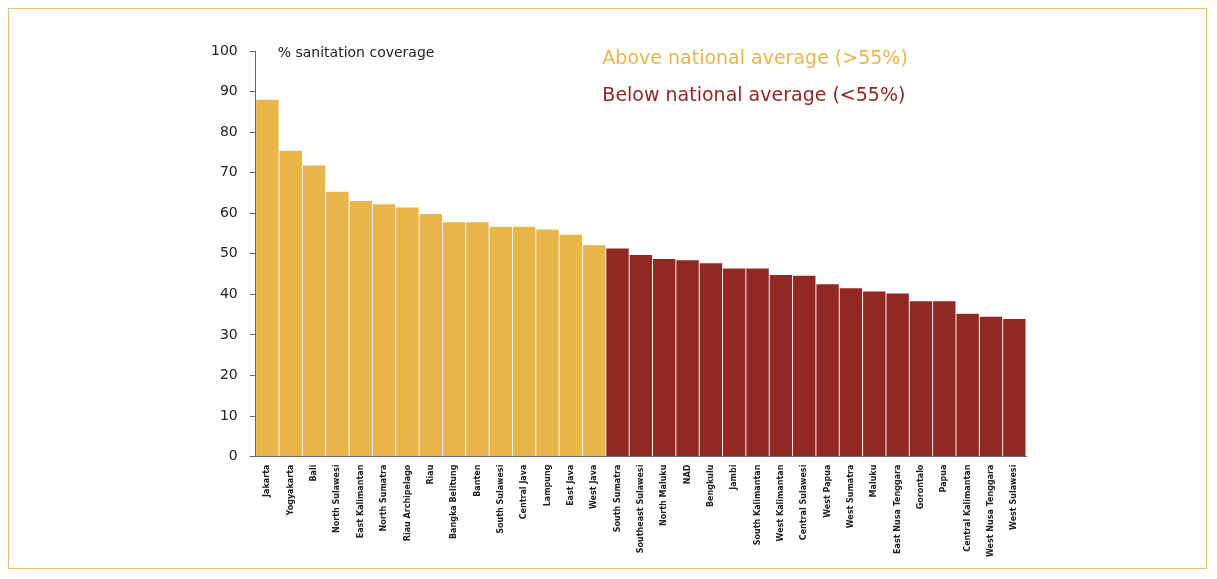 Image resolution: width=1217 pixels, height=579 pixels. Describe the element at coordinates (228, 333) in the screenshot. I see `y-tick-label: 30` at that location.